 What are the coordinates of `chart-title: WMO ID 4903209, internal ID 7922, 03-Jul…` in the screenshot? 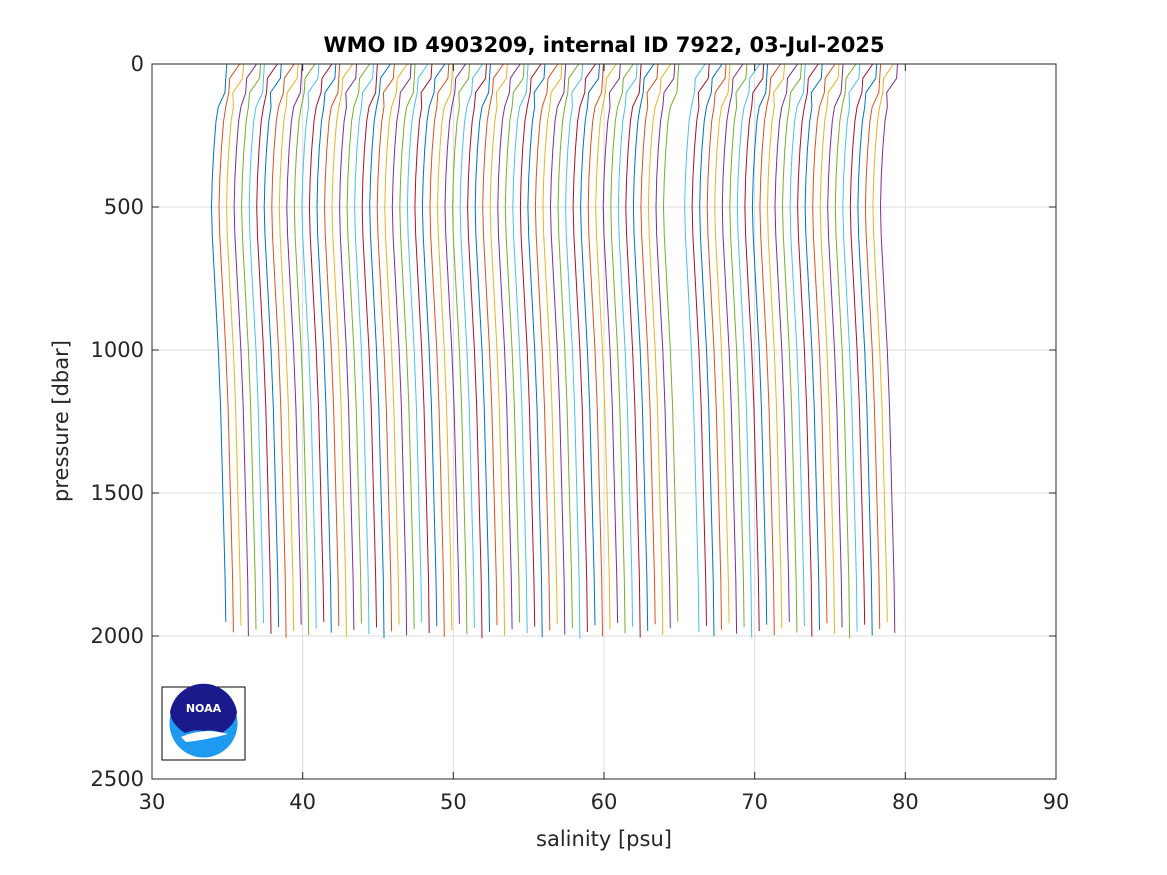 It's located at (603, 45).